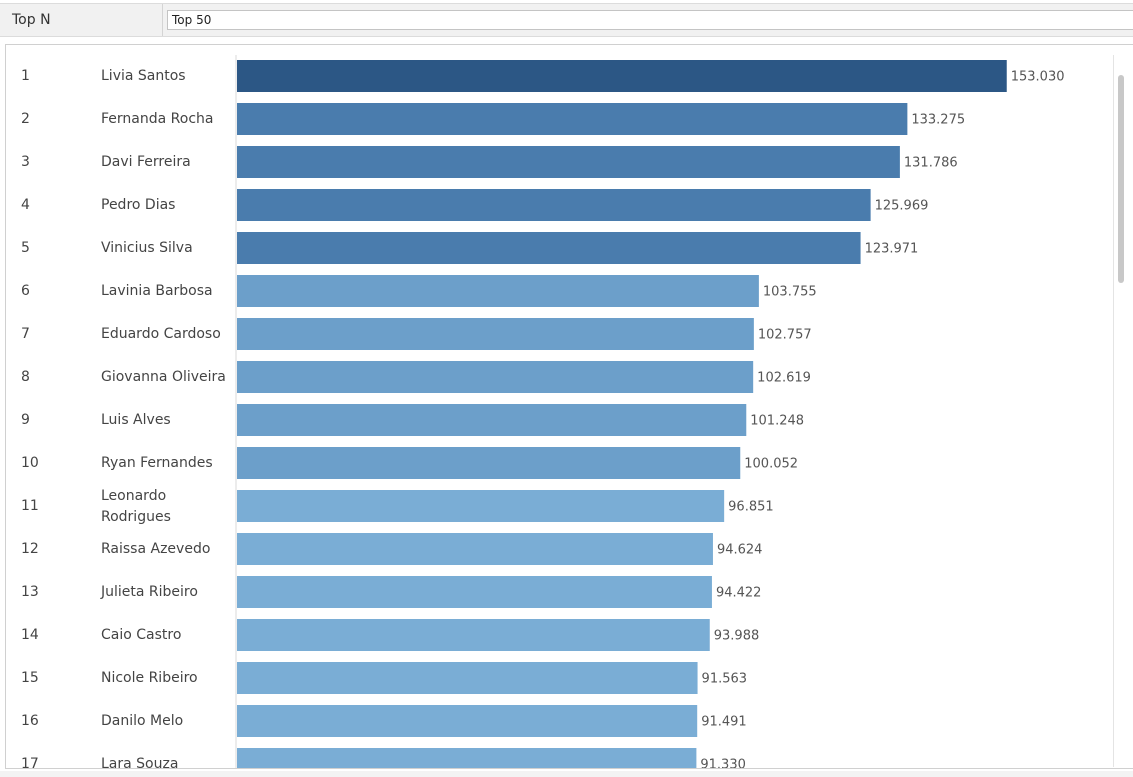 This screenshot has width=1133, height=777. I want to click on rank-label: 6, so click(25, 291).